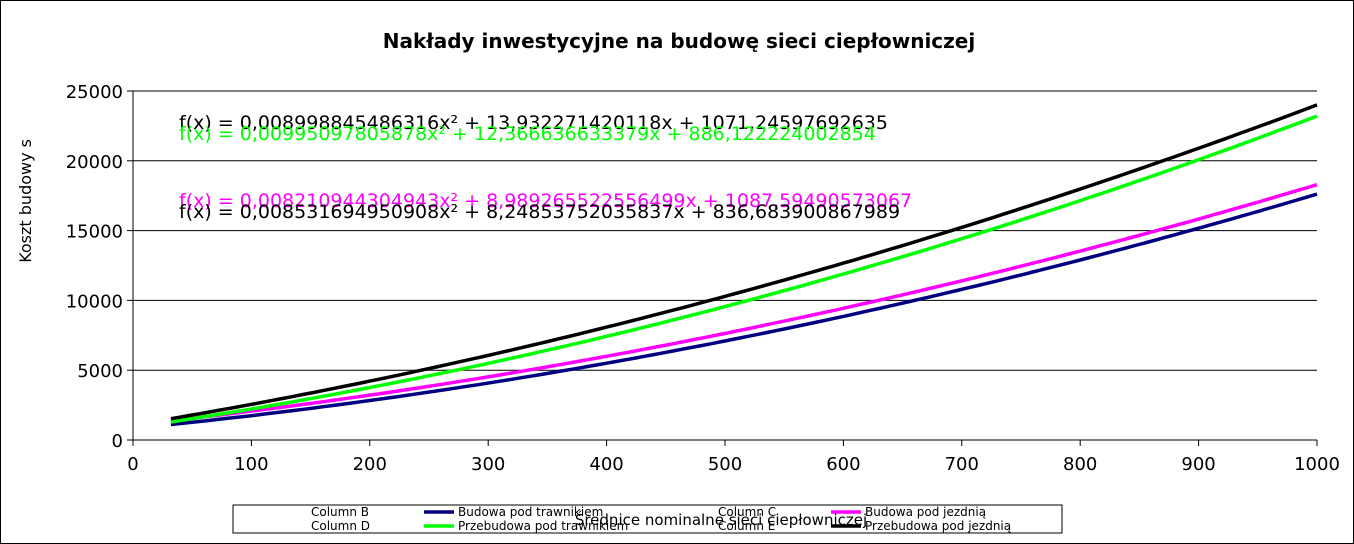  What do you see at coordinates (606, 464) in the screenshot?
I see `x-tick-label: 400` at bounding box center [606, 464].